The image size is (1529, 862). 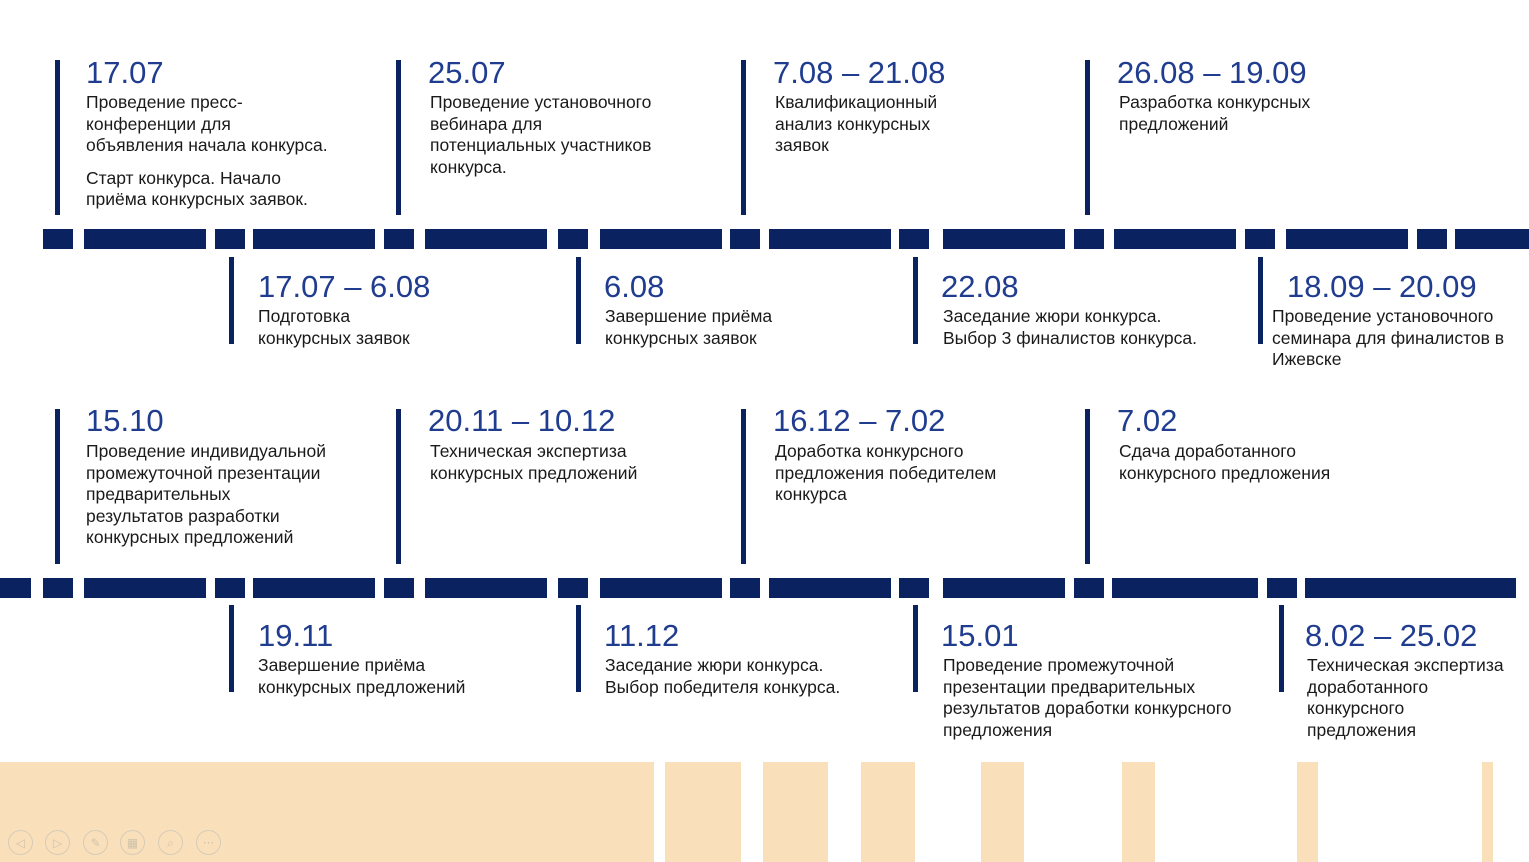 What do you see at coordinates (344, 286) in the screenshot?
I see `event-date: 17.07 – 6.08` at bounding box center [344, 286].